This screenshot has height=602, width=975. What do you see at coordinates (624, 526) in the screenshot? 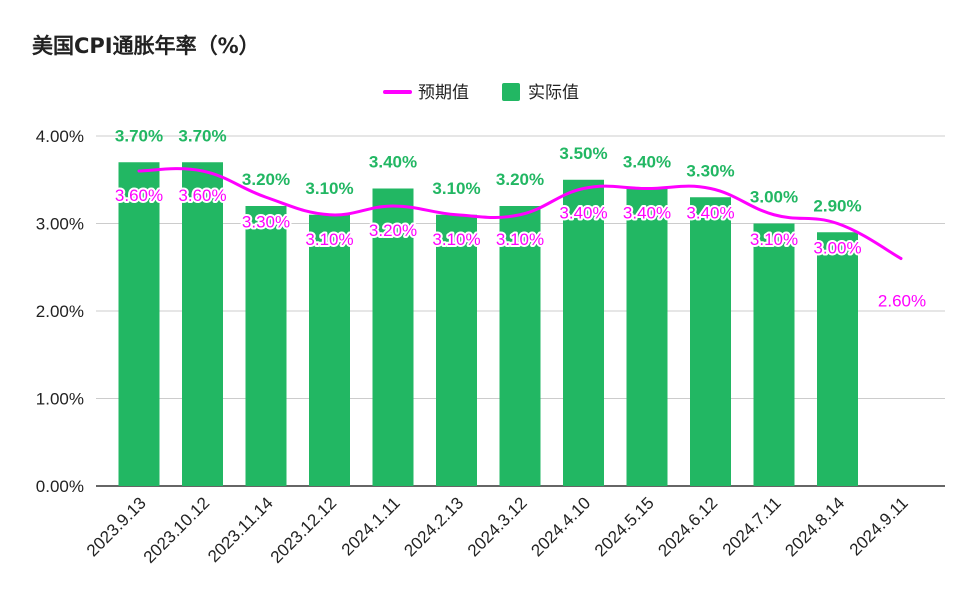
I see `x-tick-label: 2024.5.15` at bounding box center [624, 526].